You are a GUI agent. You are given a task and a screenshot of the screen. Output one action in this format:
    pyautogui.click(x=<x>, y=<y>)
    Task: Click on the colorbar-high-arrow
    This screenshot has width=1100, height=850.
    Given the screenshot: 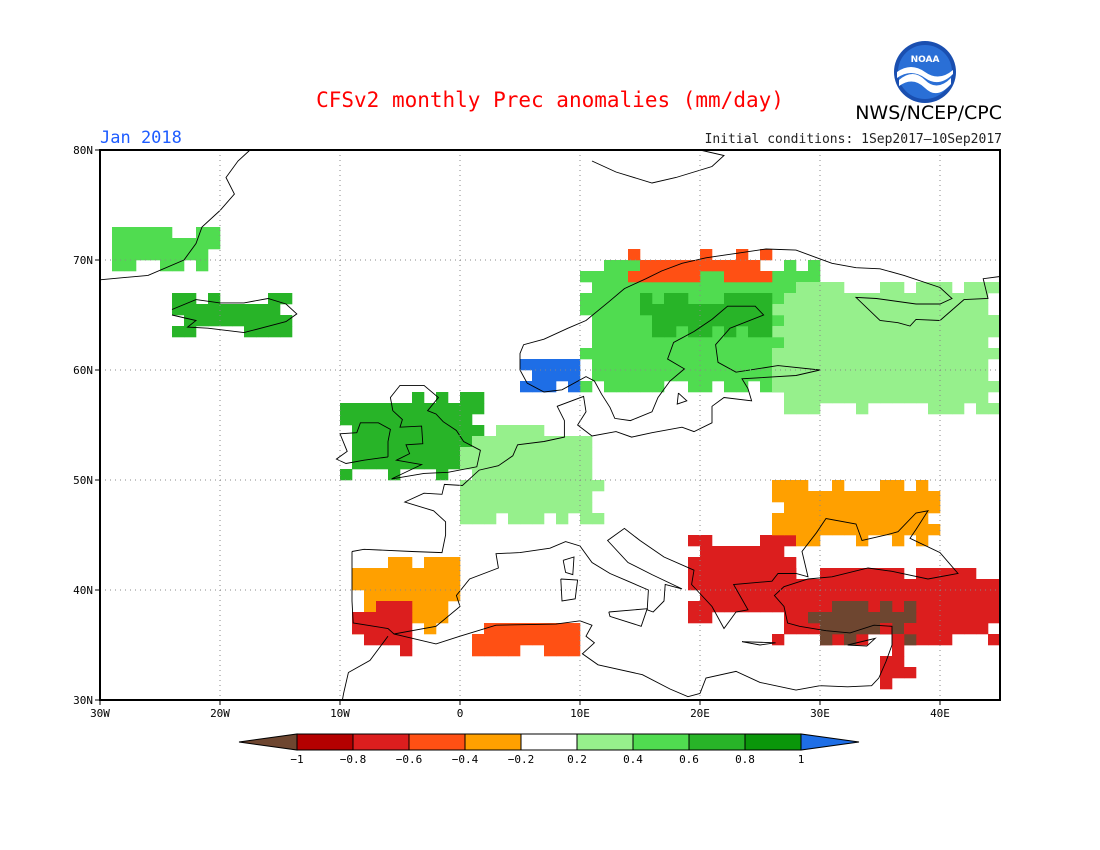 What is the action you would take?
    pyautogui.click(x=830, y=742)
    